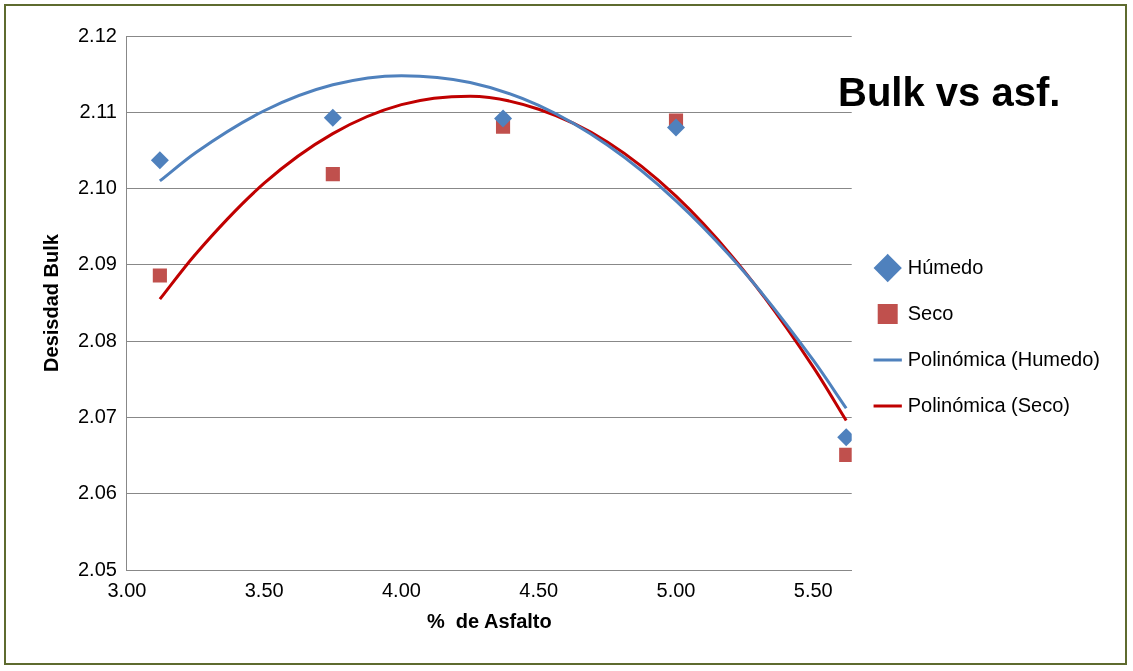 The width and height of the screenshot is (1133, 671). Describe the element at coordinates (97, 415) in the screenshot. I see `y-tick-label: 2.07` at that location.